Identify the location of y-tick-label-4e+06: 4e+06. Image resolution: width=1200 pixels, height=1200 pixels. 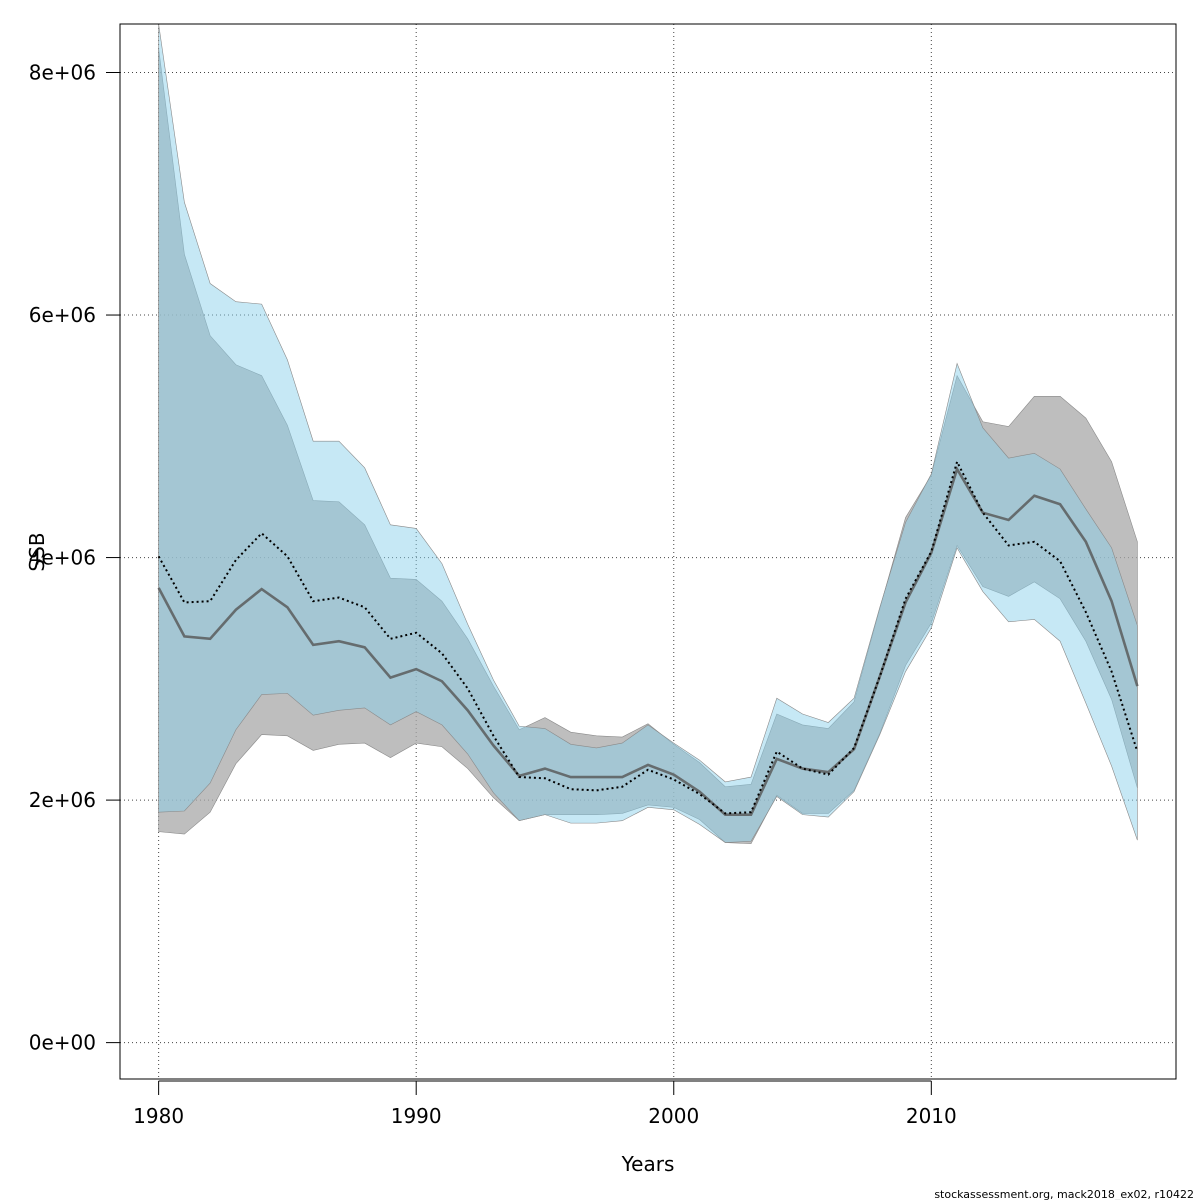
(62, 558).